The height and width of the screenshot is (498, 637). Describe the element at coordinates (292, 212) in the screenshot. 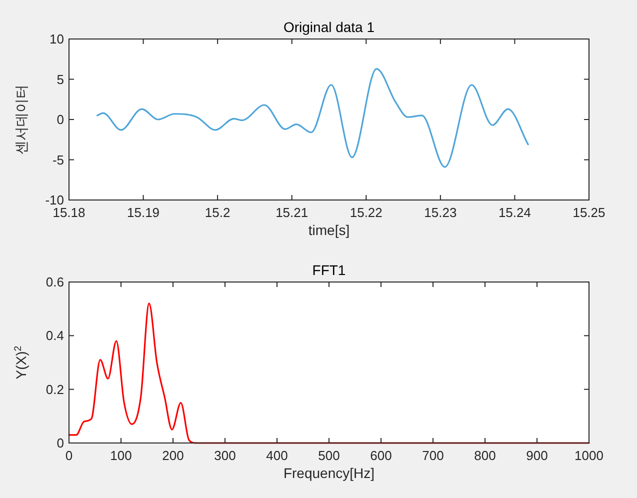

I see `x-tick-label: 15.21` at that location.